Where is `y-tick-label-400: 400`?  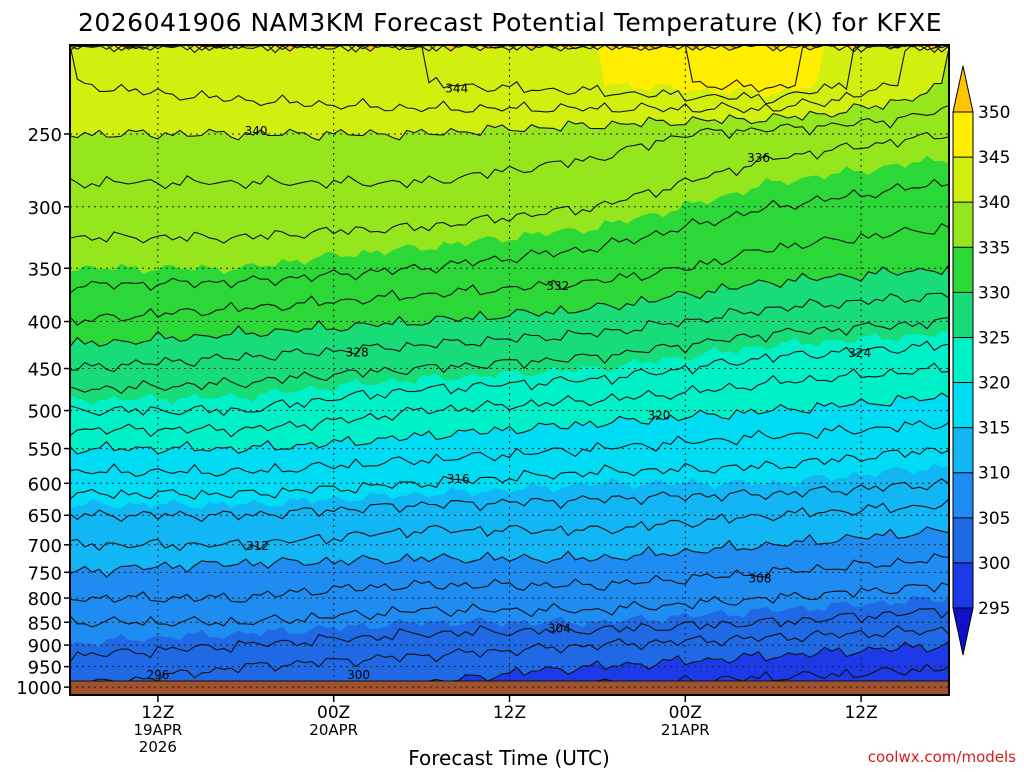
y-tick-label-400: 400 is located at coordinates (45, 323).